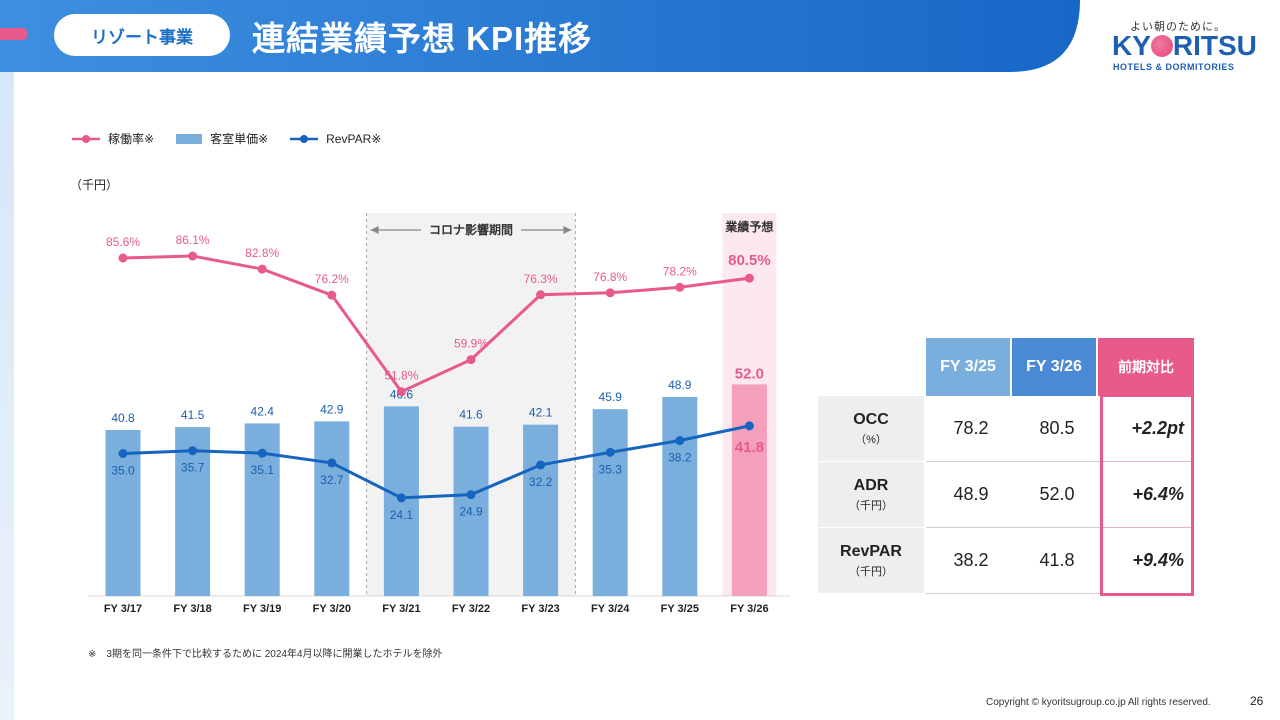 Image resolution: width=1280 pixels, height=720 pixels. Describe the element at coordinates (123, 471) in the screenshot. I see `revpar-data-label: 35.0` at that location.